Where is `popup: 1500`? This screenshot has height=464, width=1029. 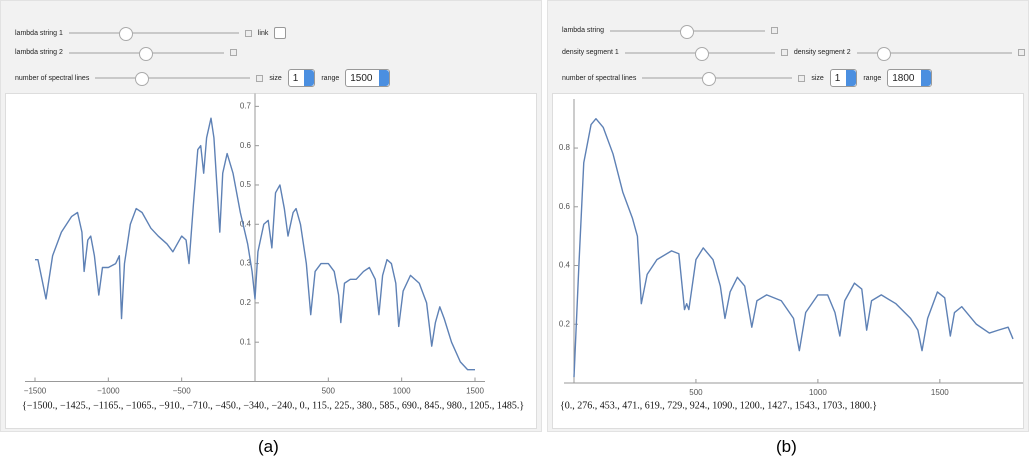 popup: 1500 is located at coordinates (367, 78).